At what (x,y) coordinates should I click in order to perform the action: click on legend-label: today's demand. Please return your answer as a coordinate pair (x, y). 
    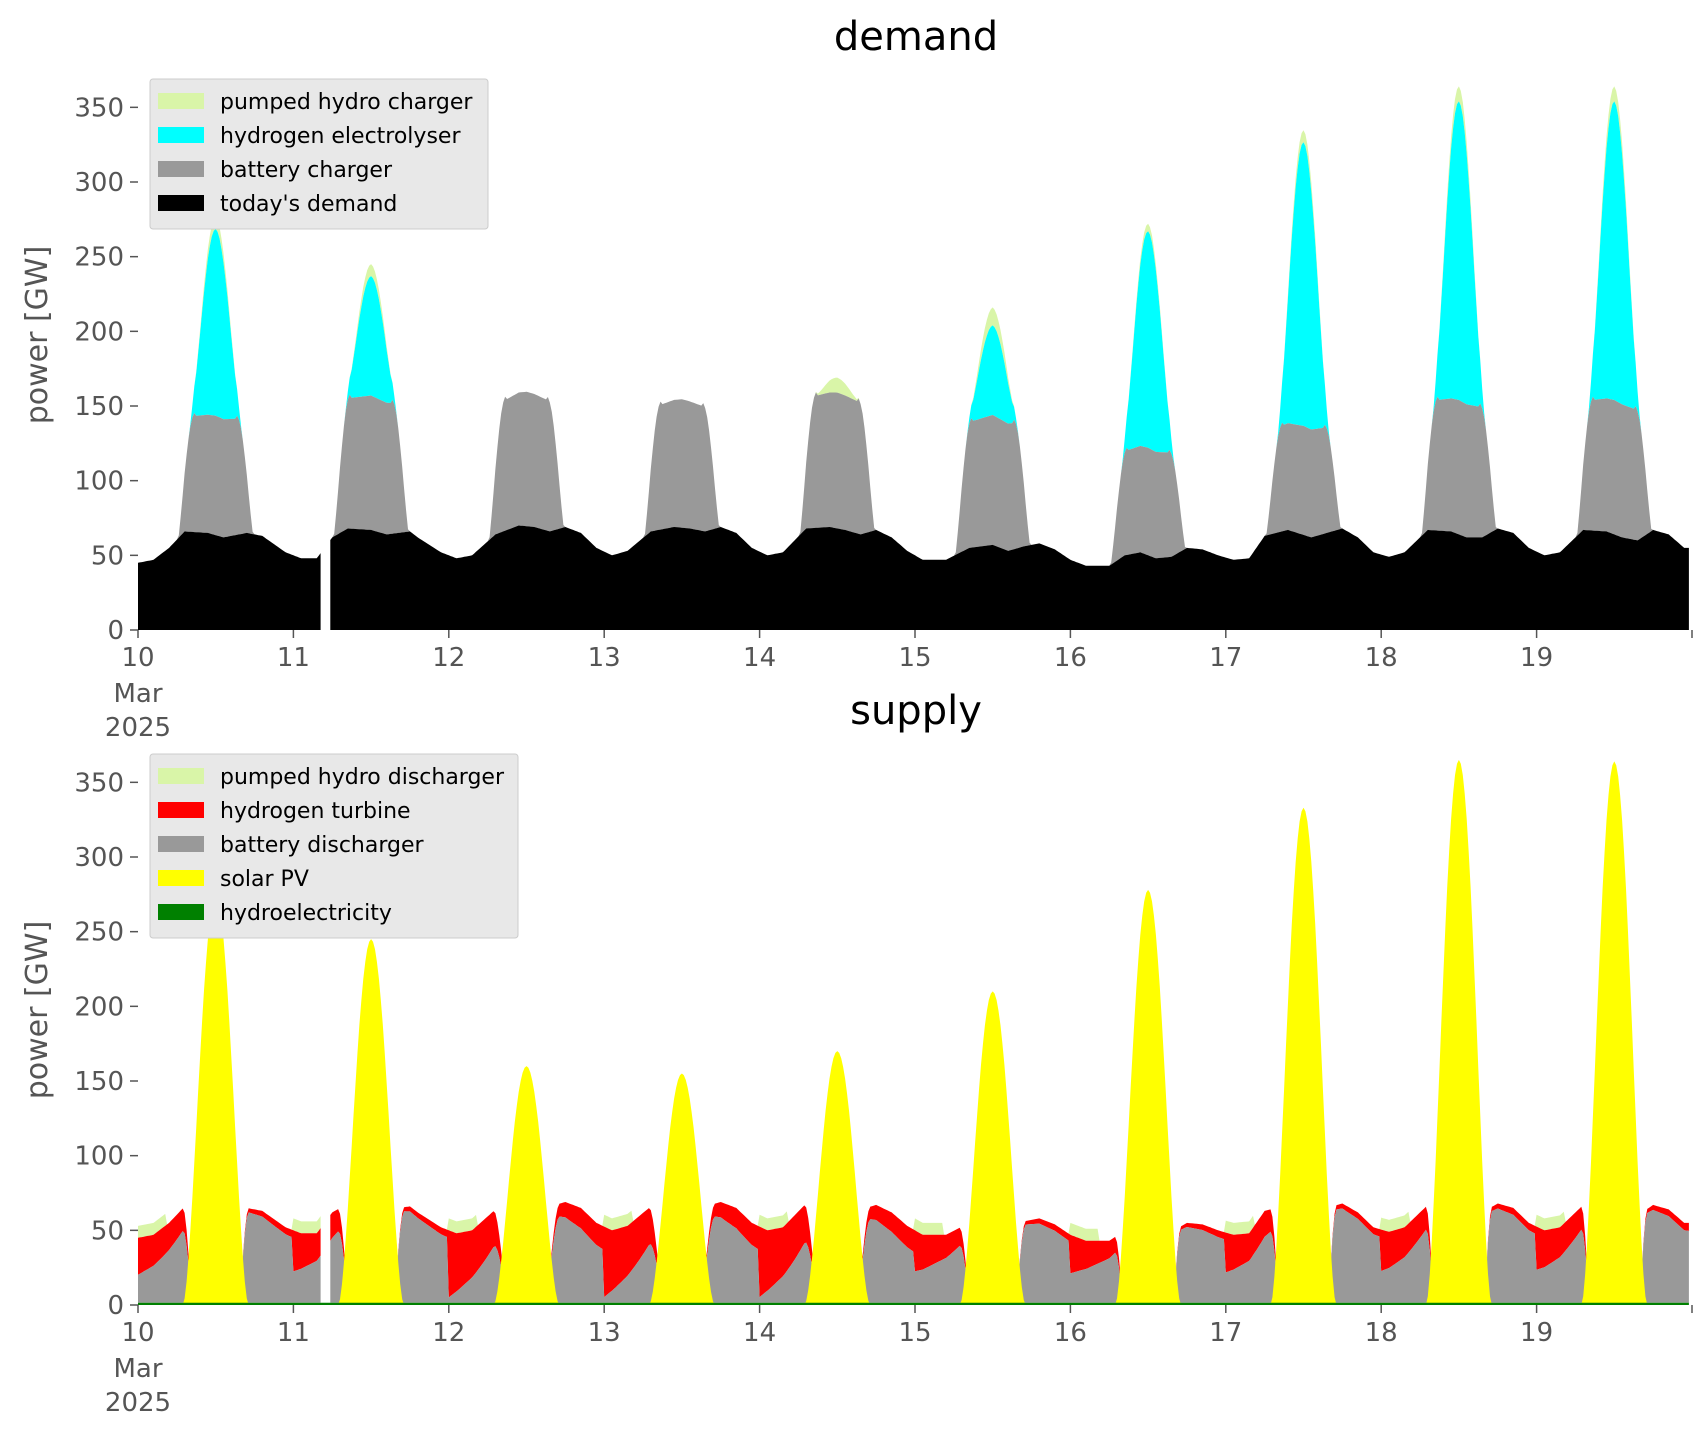
    Looking at the image, I should click on (308, 204).